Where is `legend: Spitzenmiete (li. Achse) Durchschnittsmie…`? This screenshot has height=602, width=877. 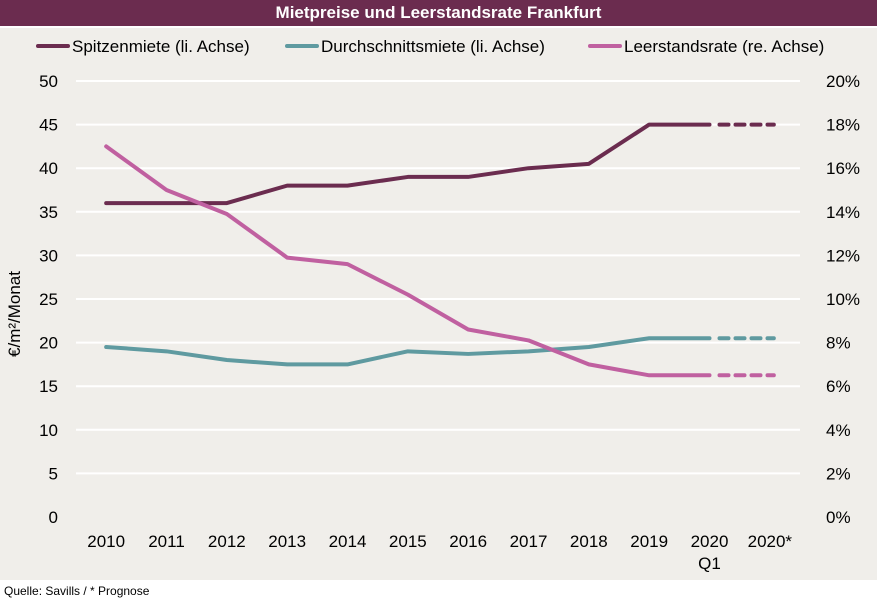 legend: Spitzenmiete (li. Achse) Durchschnittsmie… is located at coordinates (430, 46).